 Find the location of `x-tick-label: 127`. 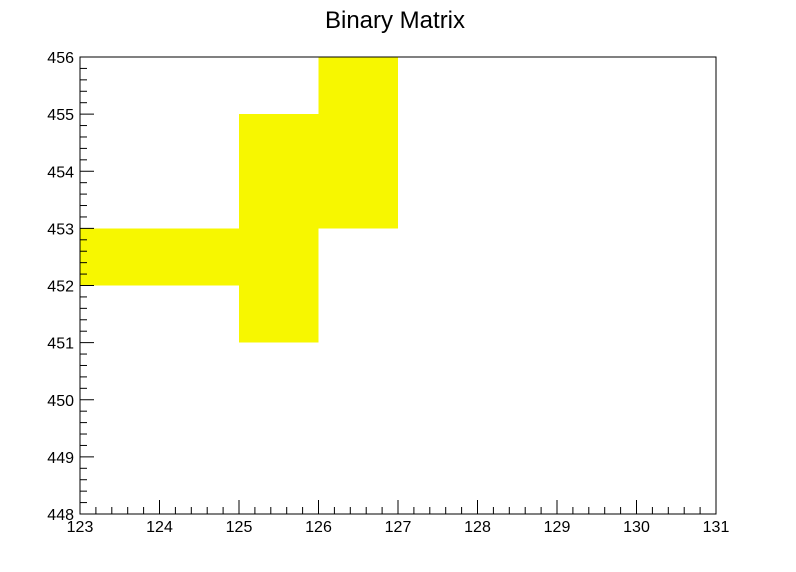

x-tick-label: 127 is located at coordinates (398, 527).